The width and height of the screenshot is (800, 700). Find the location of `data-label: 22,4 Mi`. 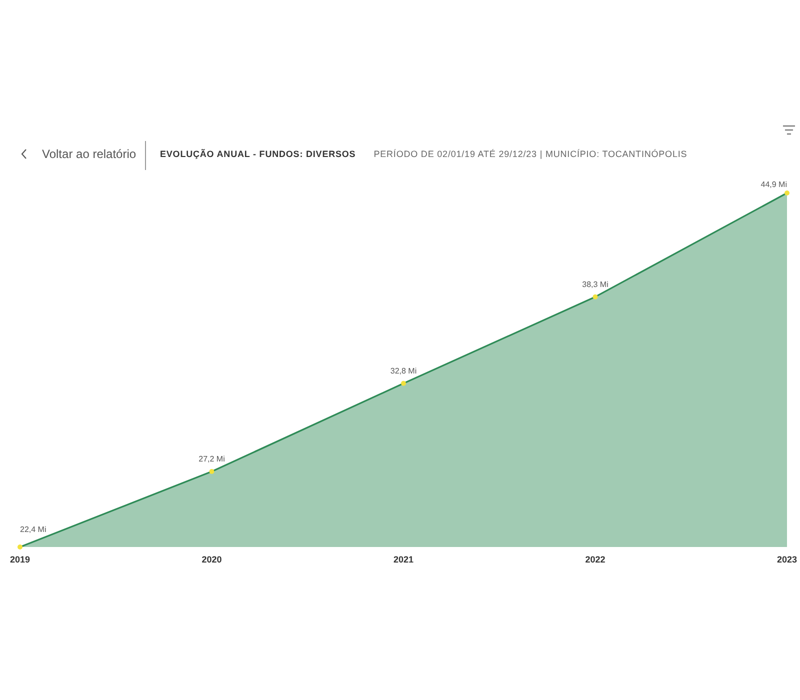

data-label: 22,4 Mi is located at coordinates (33, 529).